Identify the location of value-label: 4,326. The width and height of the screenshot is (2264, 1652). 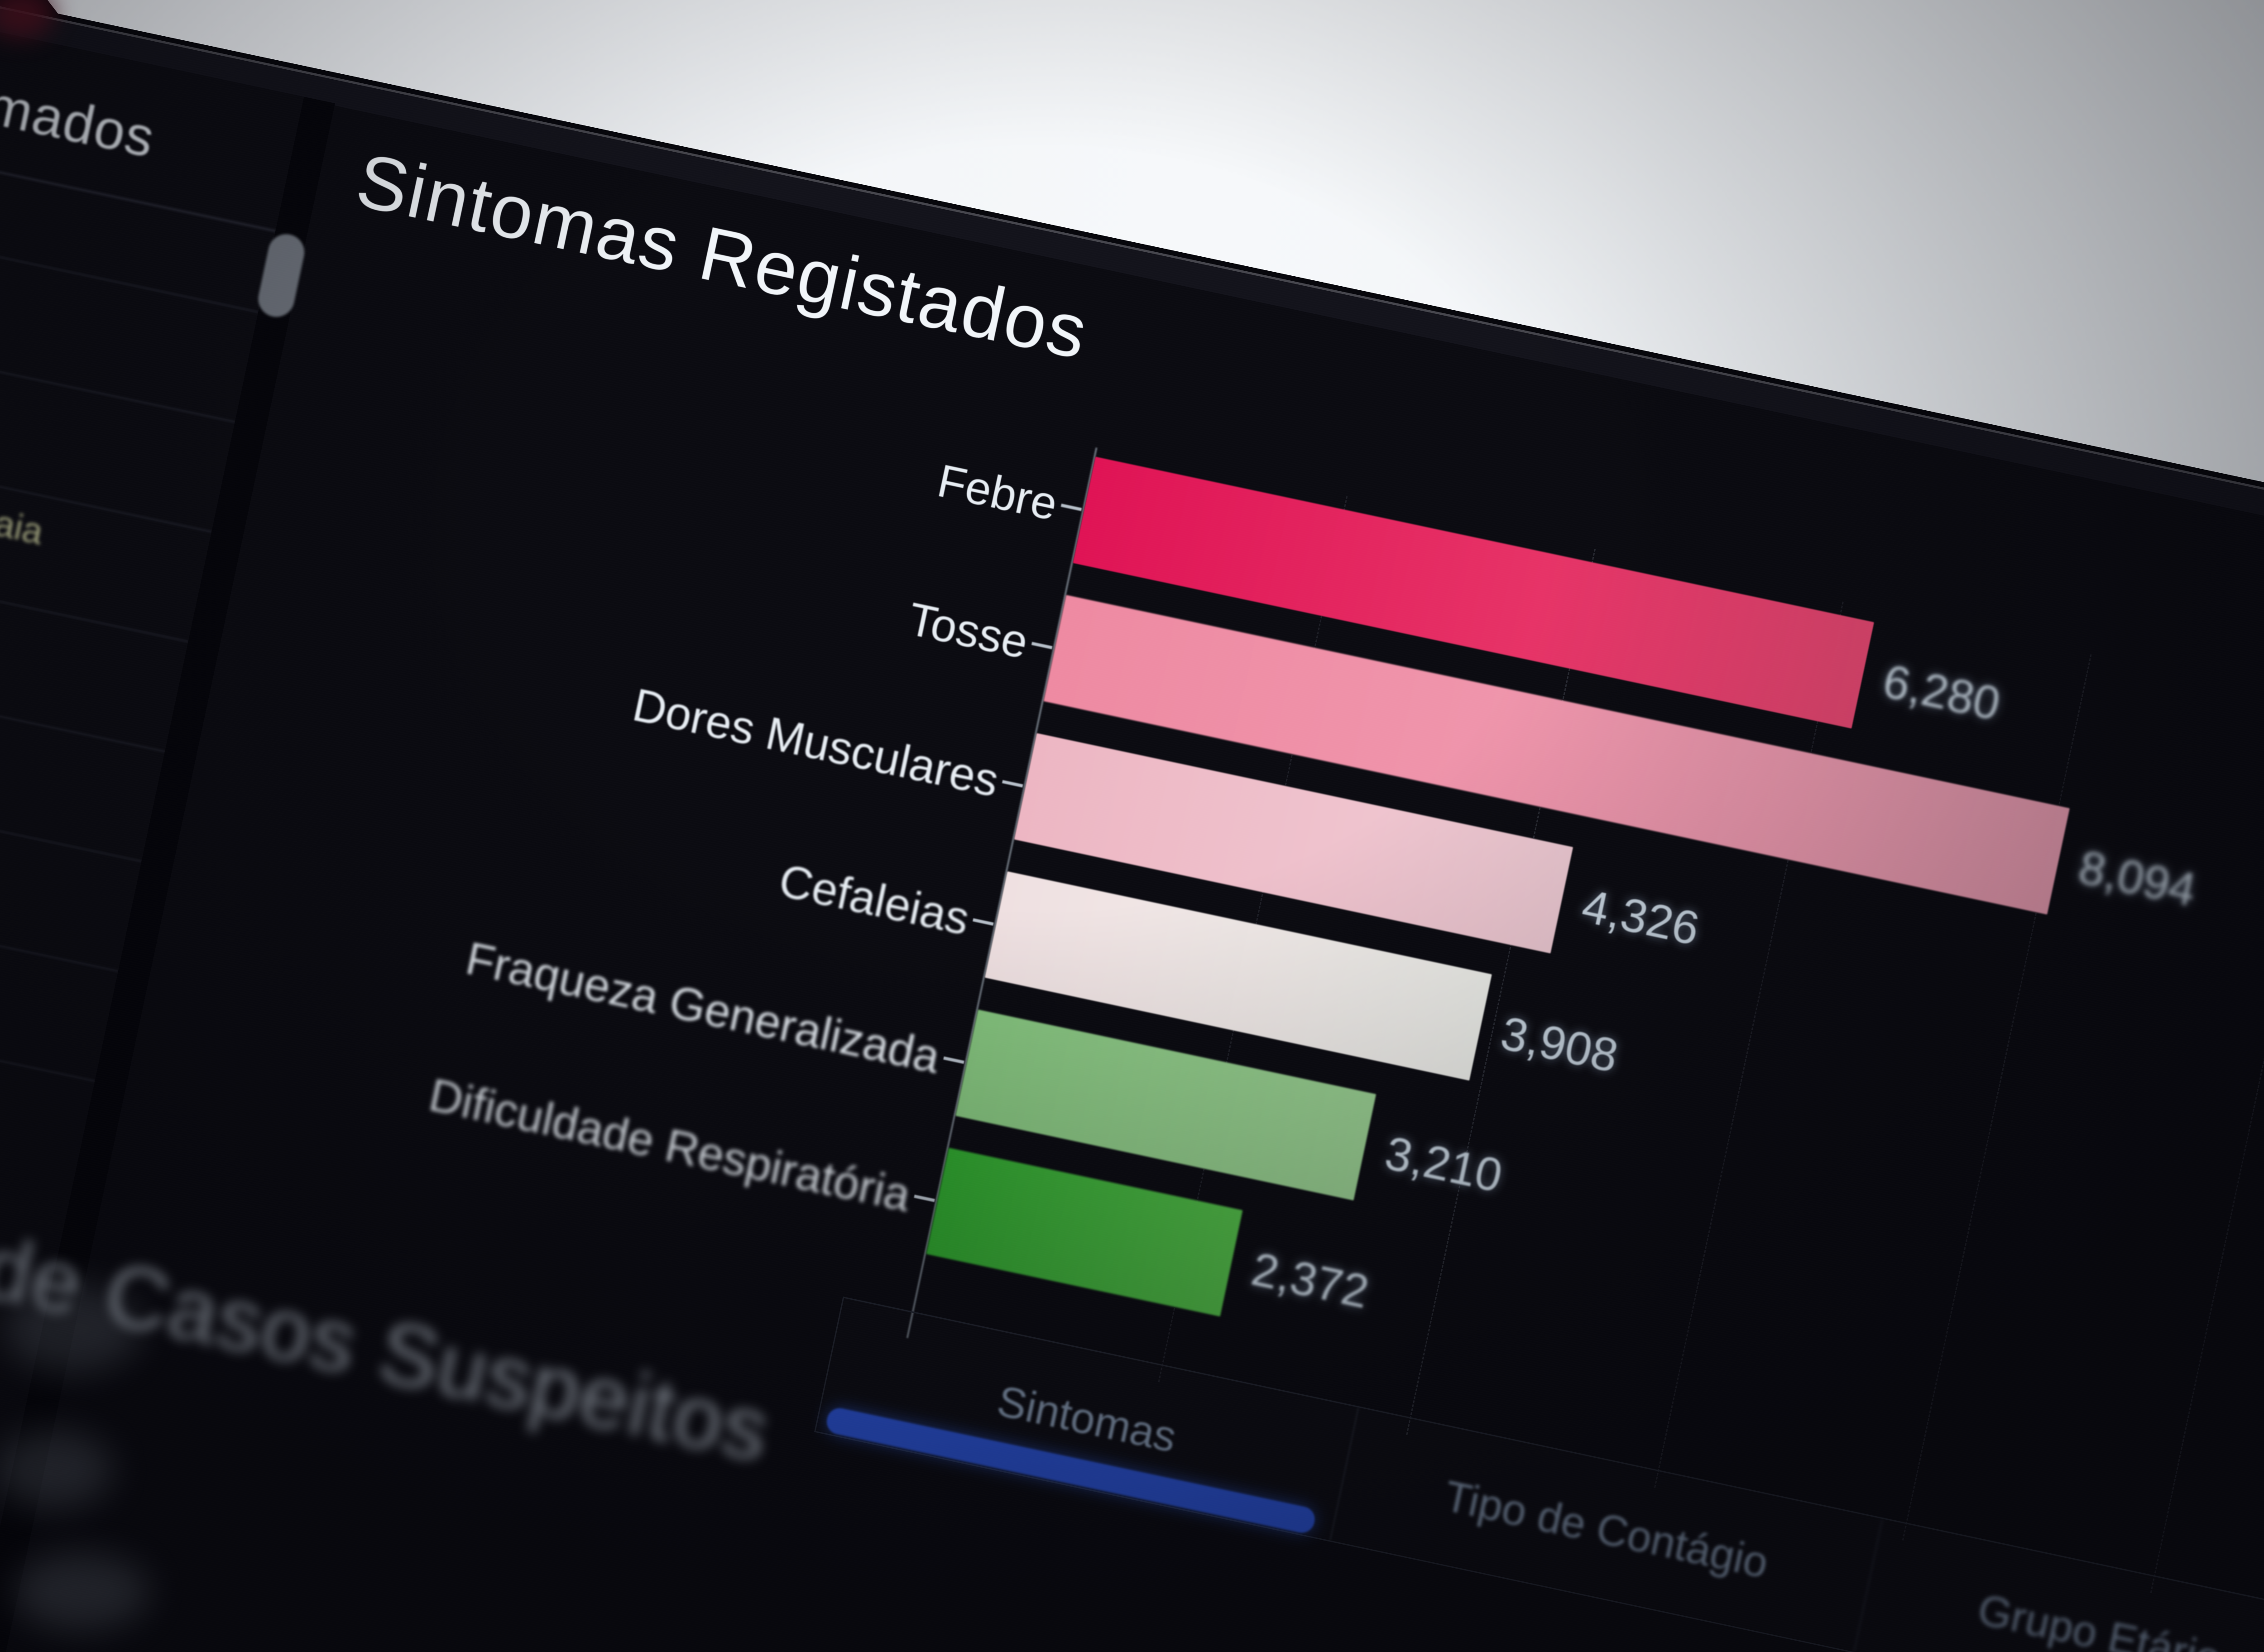
(1641, 917).